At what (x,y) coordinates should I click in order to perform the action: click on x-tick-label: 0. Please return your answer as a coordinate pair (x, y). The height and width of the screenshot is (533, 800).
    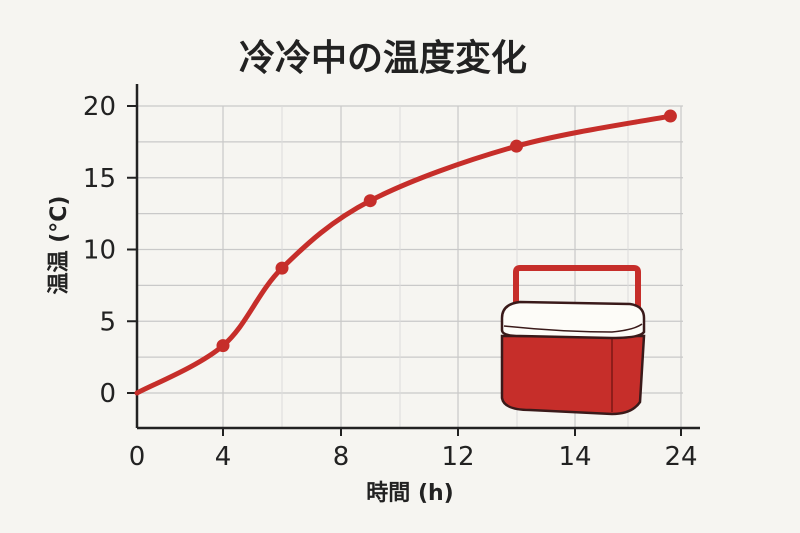
    Looking at the image, I should click on (137, 457).